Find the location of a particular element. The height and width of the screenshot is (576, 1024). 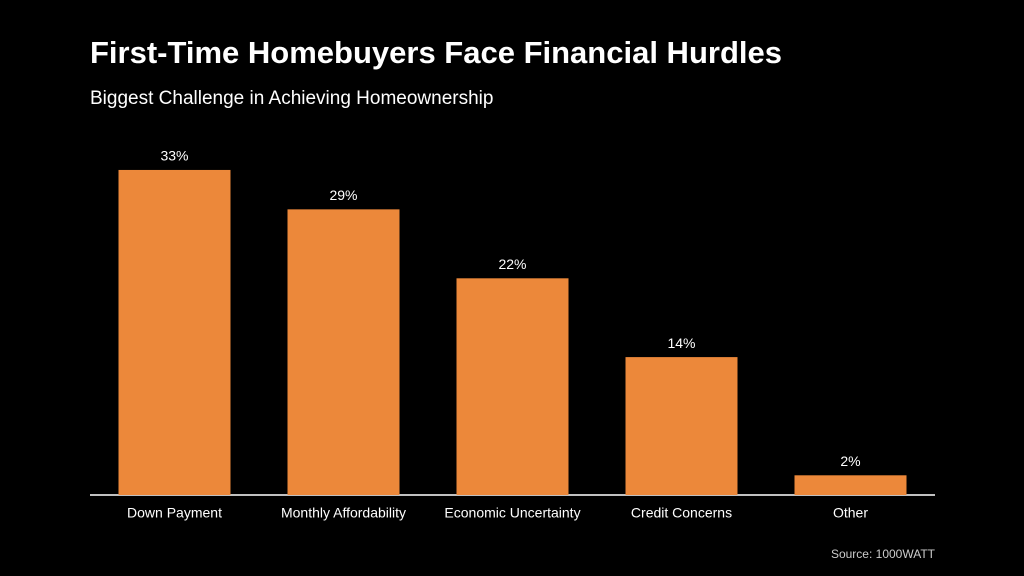

x-tick-label: Economic Uncertainty is located at coordinates (512, 513).